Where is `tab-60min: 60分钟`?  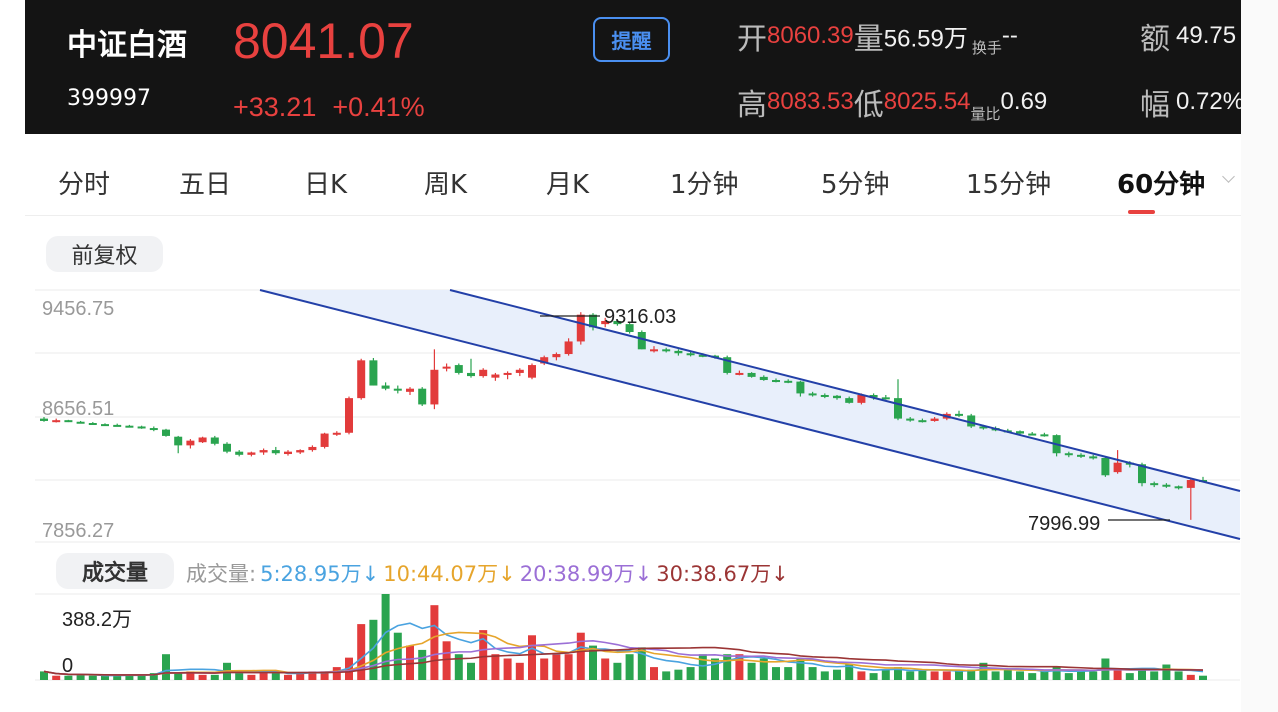 tab-60min: 60分钟 is located at coordinates (1161, 185).